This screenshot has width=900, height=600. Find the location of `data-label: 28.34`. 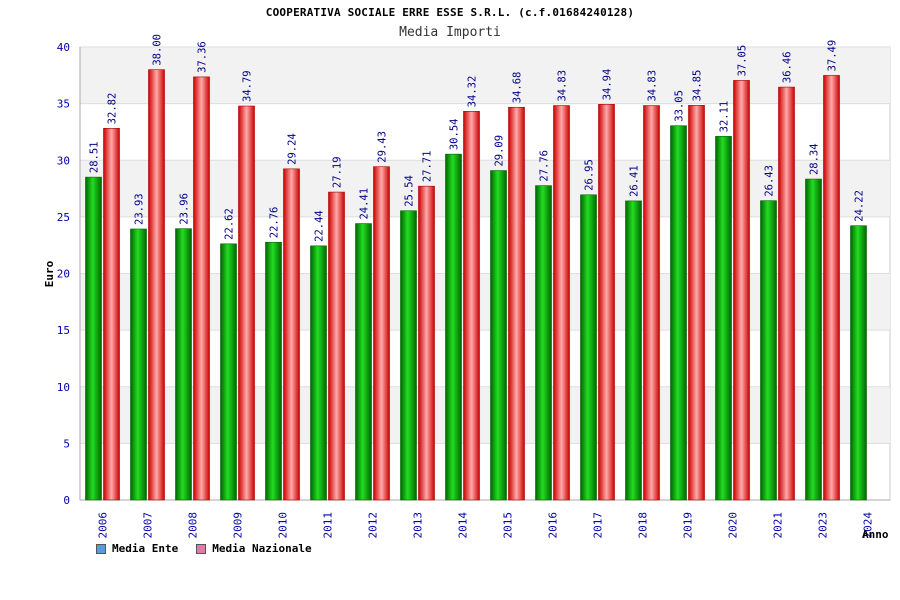

data-label: 28.34 is located at coordinates (815, 159).